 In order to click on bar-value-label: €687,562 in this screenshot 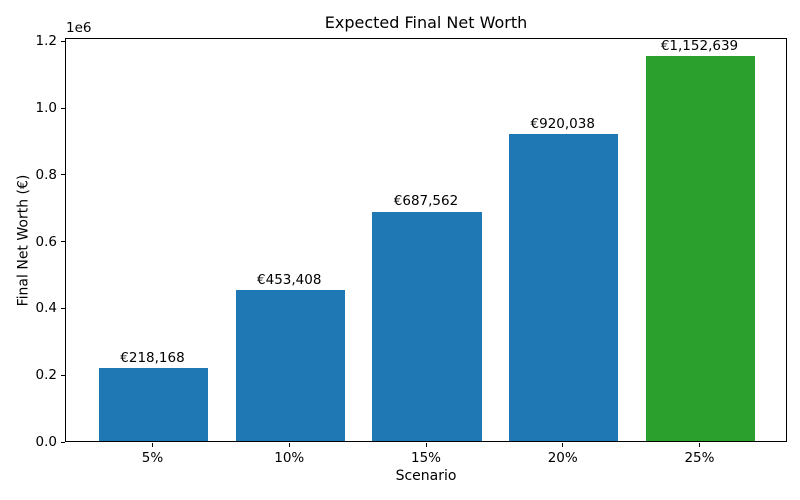, I will do `click(426, 201)`.